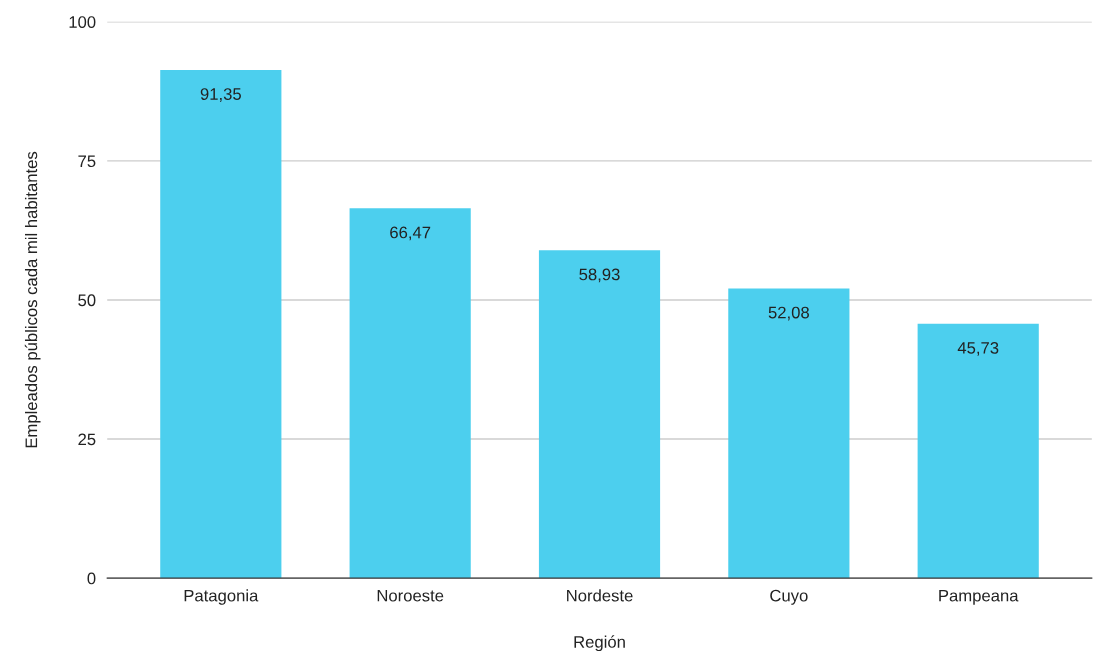  What do you see at coordinates (979, 597) in the screenshot?
I see `x-tick-label: Pampeana` at bounding box center [979, 597].